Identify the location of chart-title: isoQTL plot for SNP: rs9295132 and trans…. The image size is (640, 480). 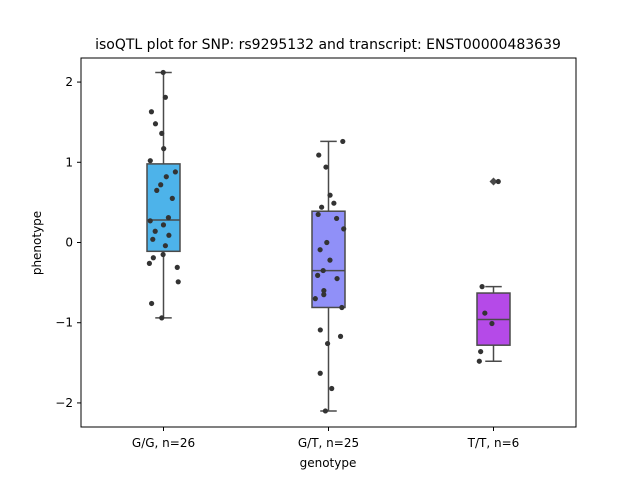
(328, 45).